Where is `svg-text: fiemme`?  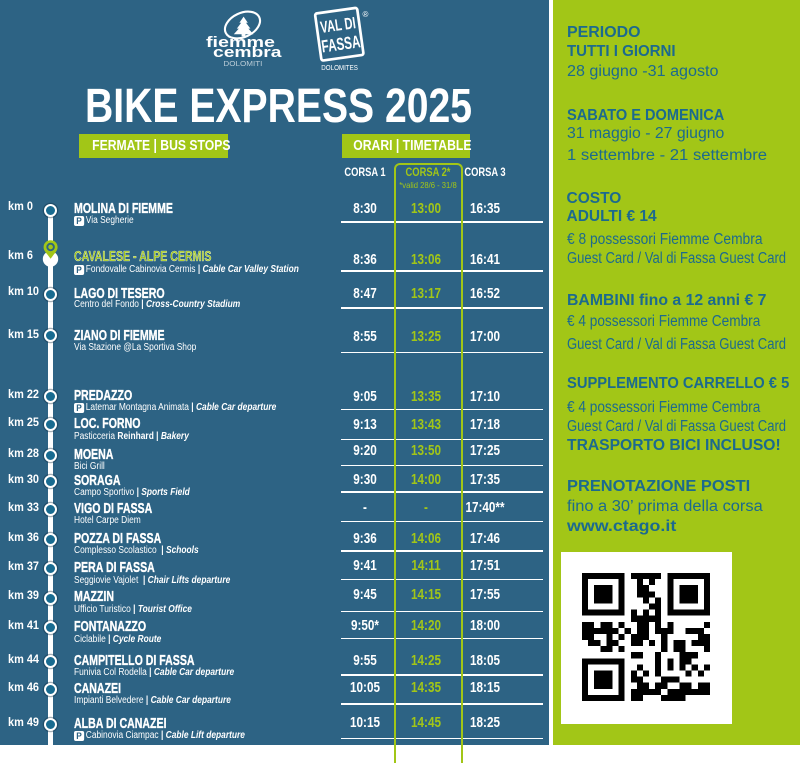 svg-text: fiemme is located at coordinates (240, 42).